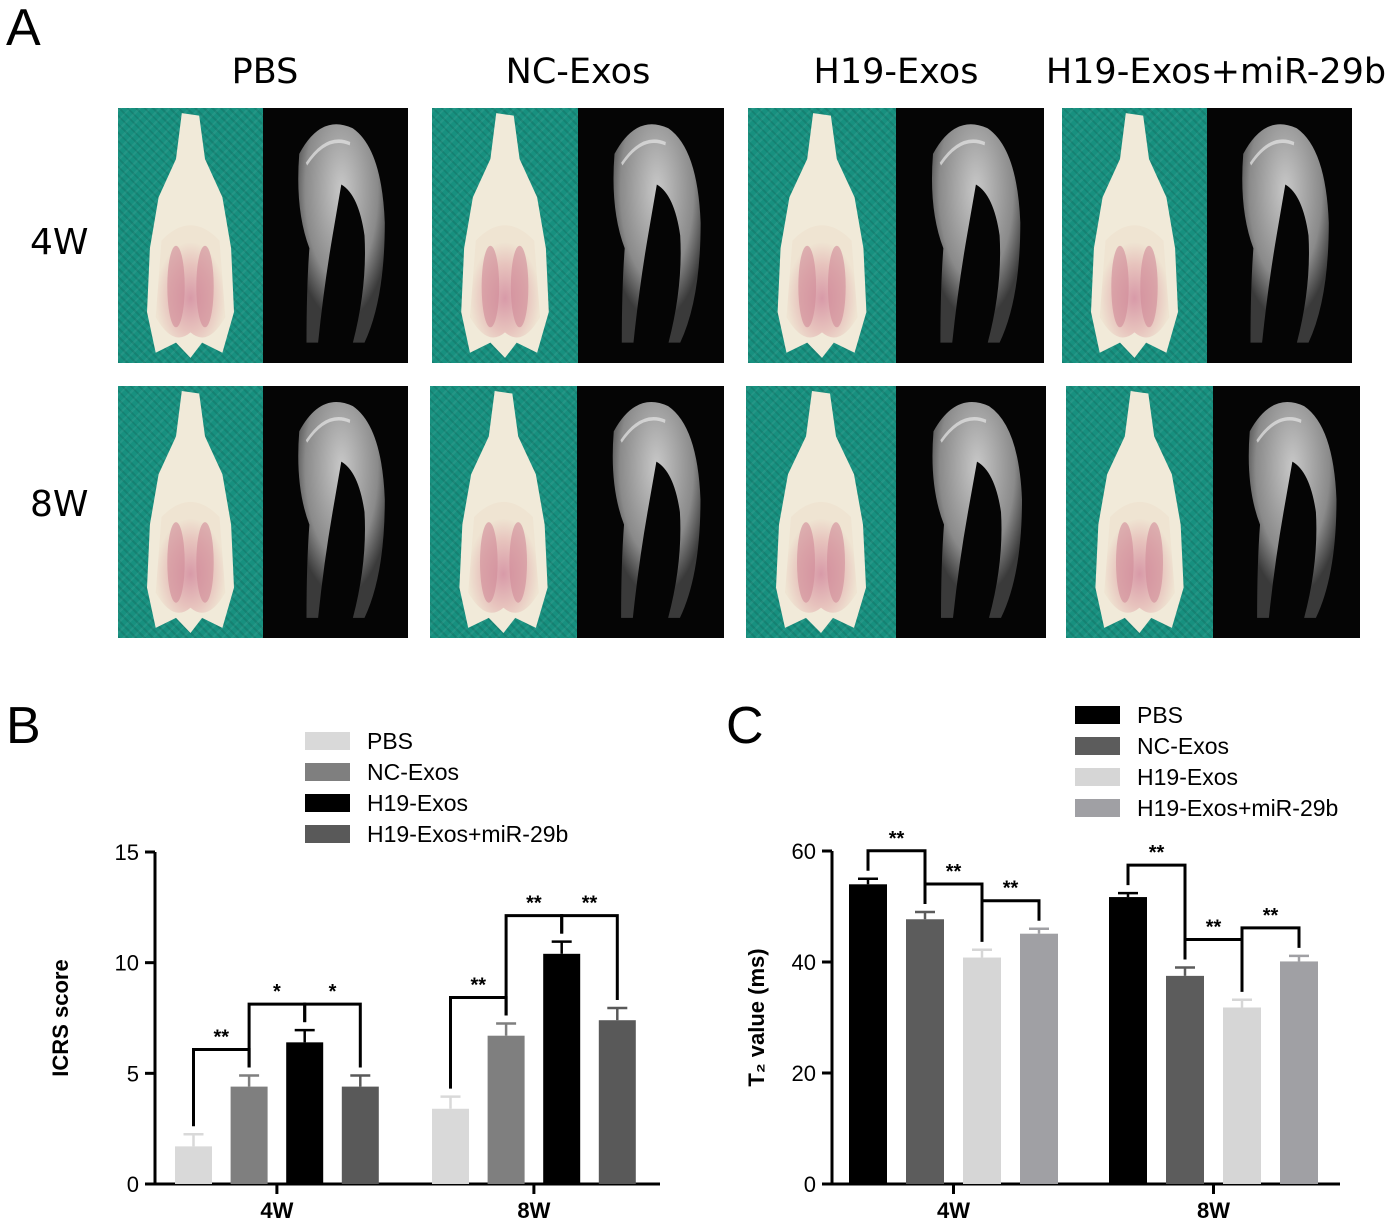 The height and width of the screenshot is (1229, 1400). What do you see at coordinates (265, 72) in the screenshot?
I see `column-header-pbs: PBS` at bounding box center [265, 72].